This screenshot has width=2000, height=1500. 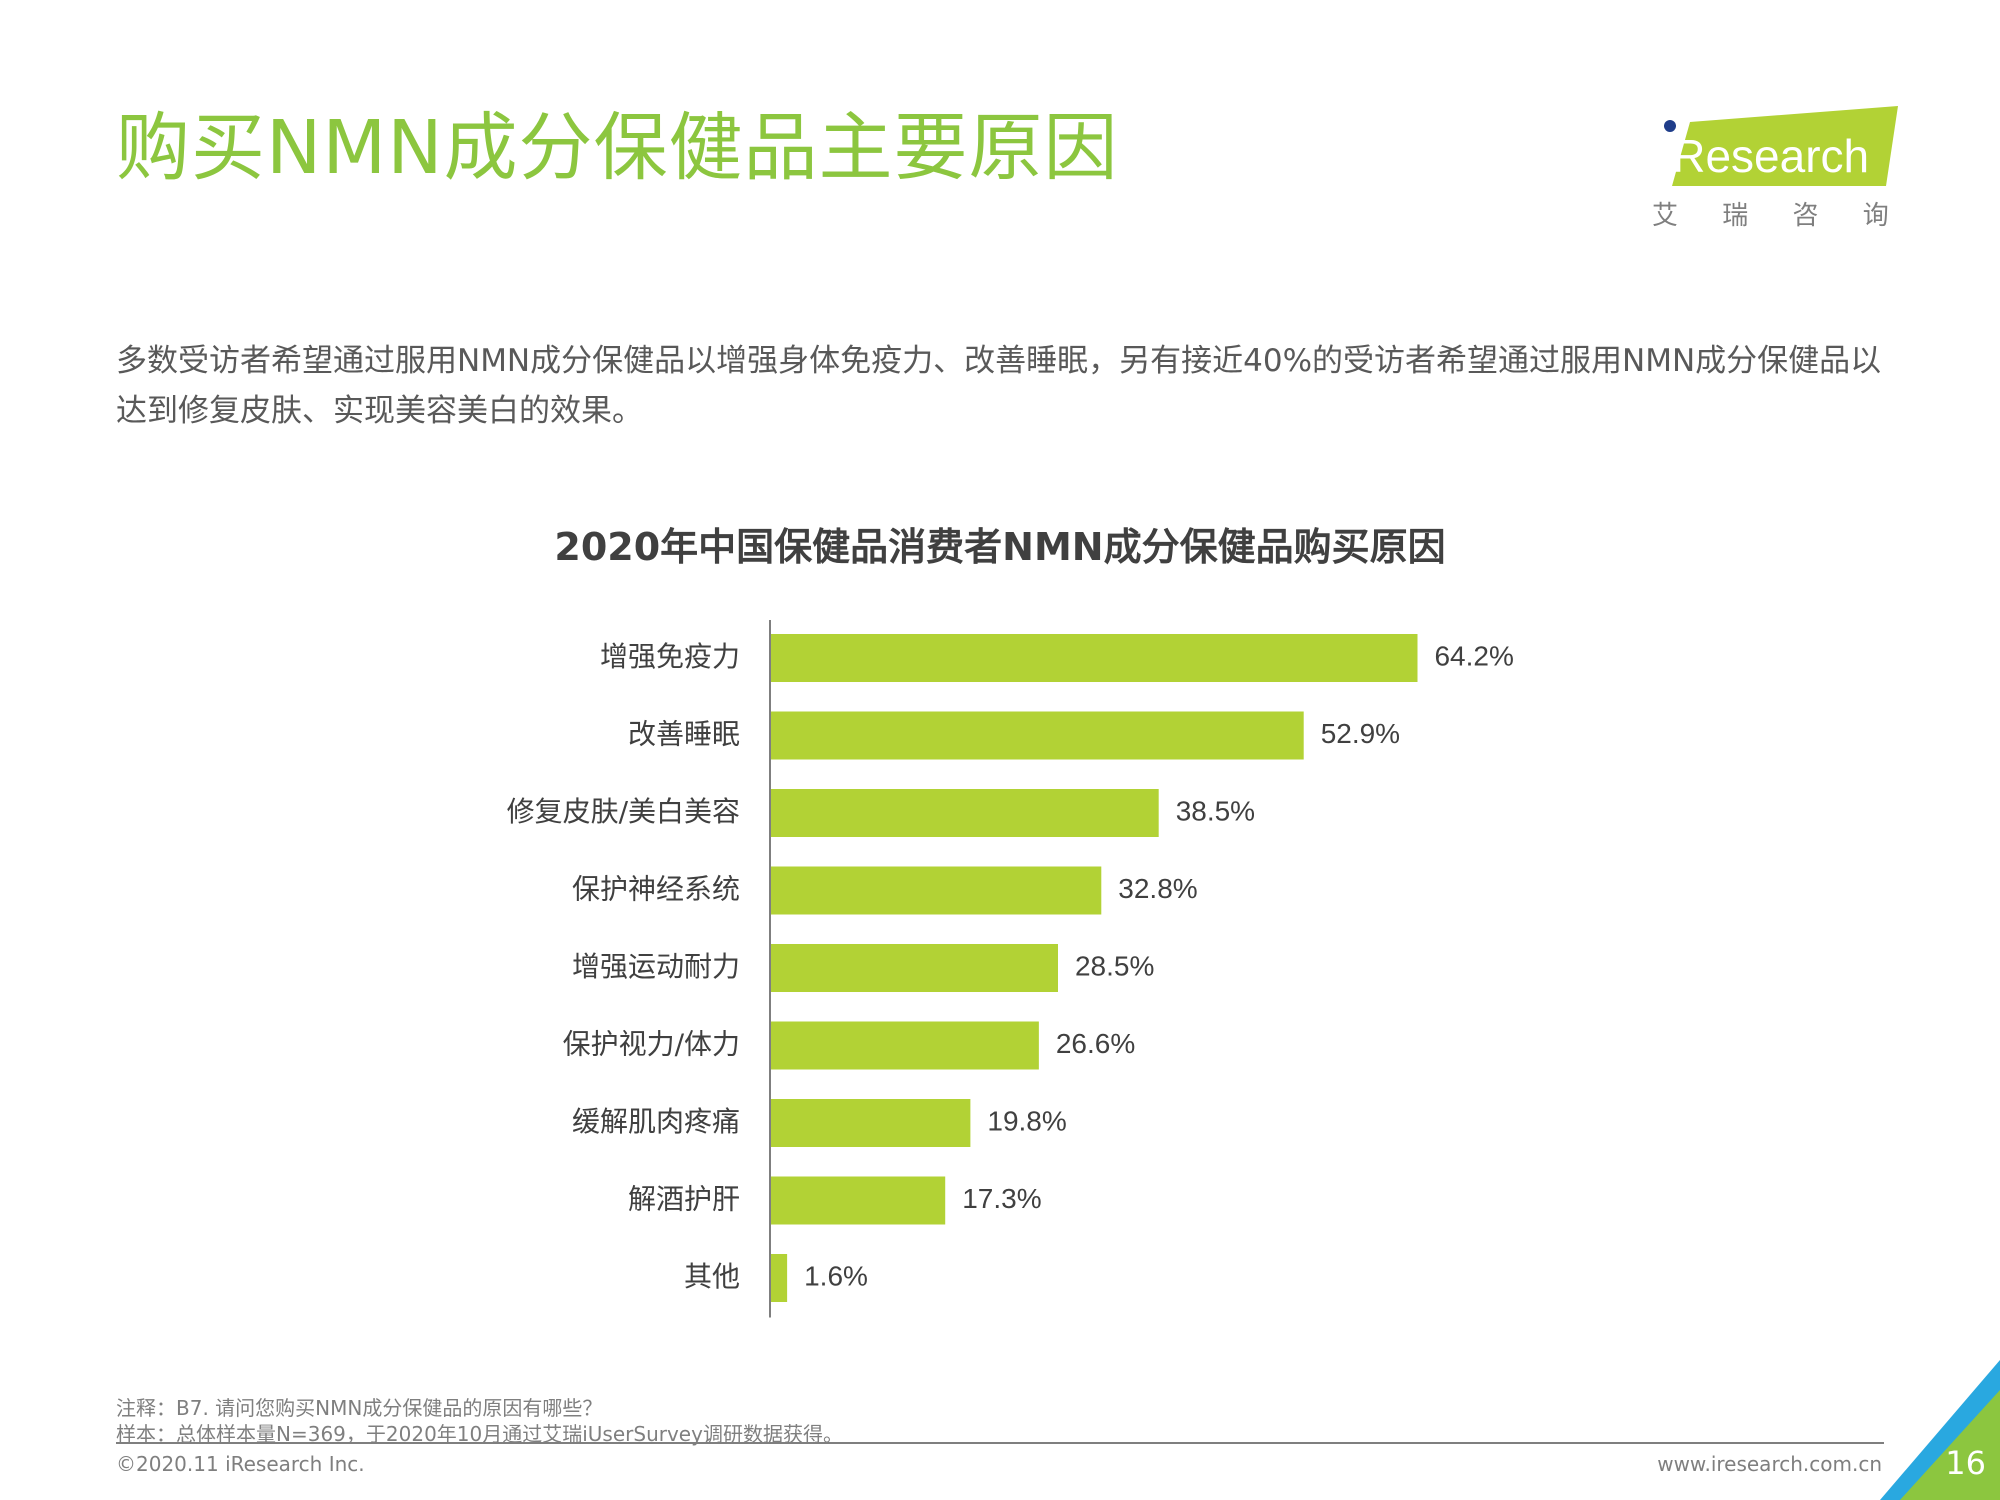 What do you see at coordinates (836, 1275) in the screenshot?
I see `data-label: 1.6%` at bounding box center [836, 1275].